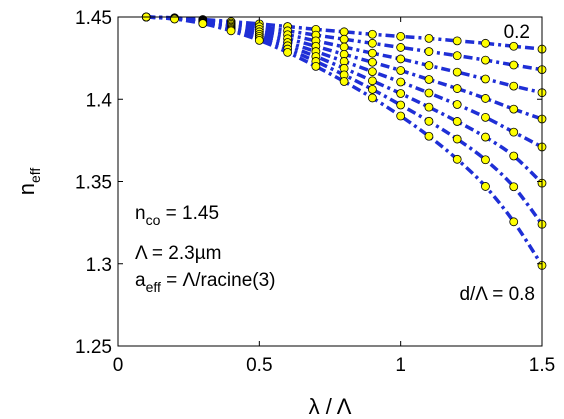  What do you see at coordinates (205, 282) in the screenshot?
I see `effective-radius-annotation: aeff = Λ/racine(3)` at bounding box center [205, 282].